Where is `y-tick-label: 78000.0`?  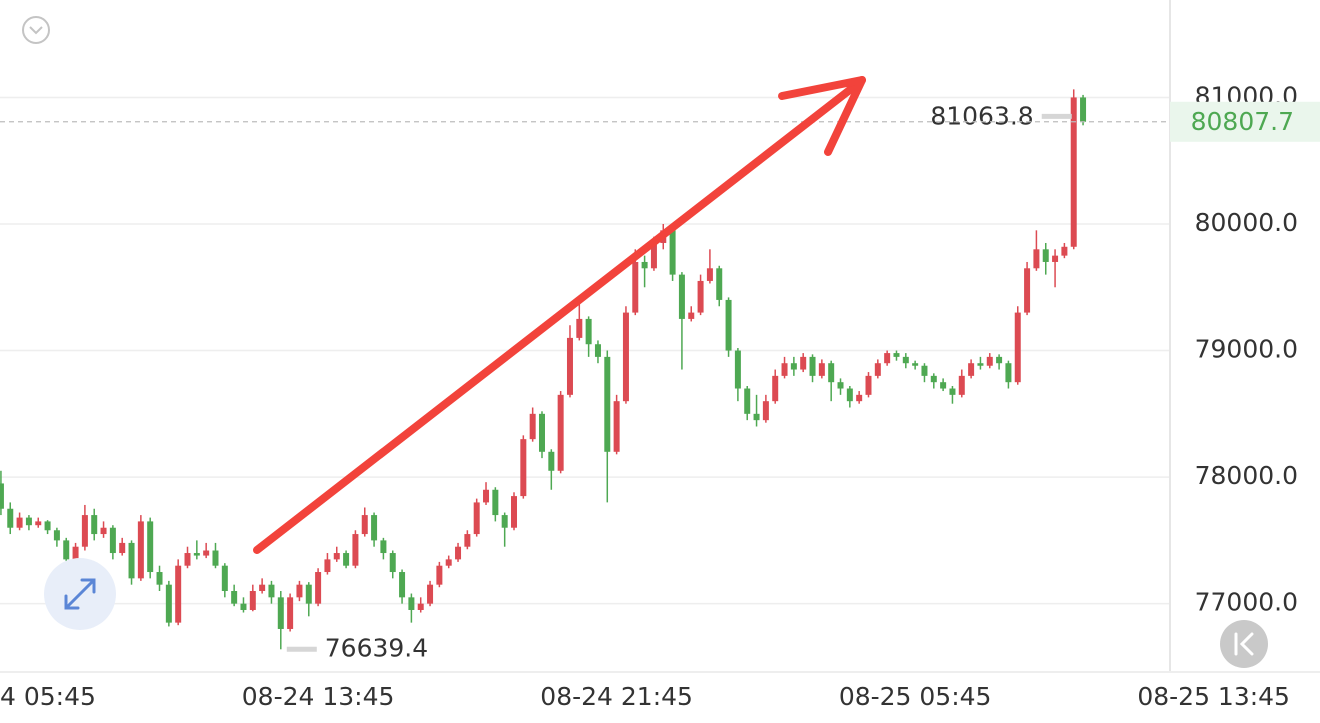 y-tick-label: 78000.0 is located at coordinates (1246, 475).